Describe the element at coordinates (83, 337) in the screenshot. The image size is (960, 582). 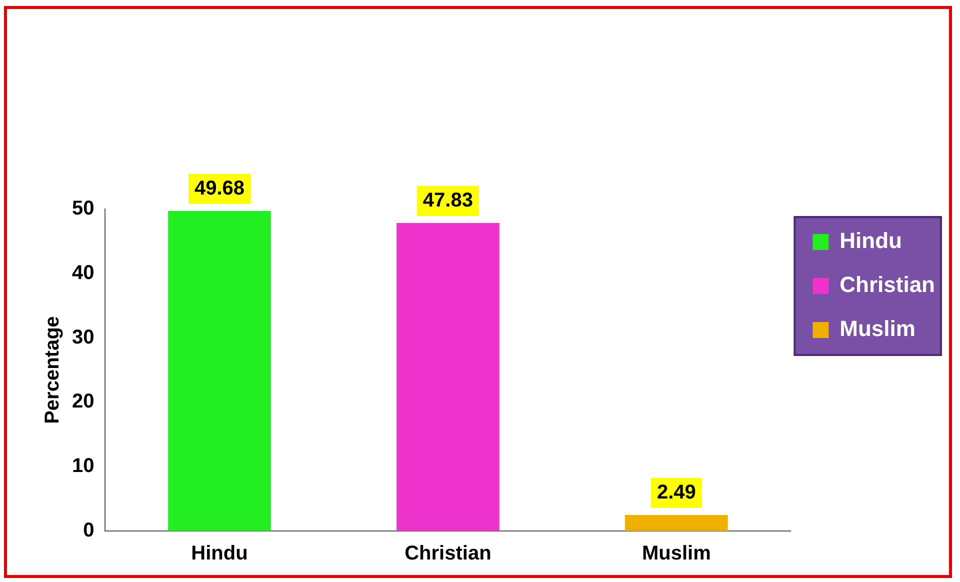
I see `y-tick-label: 30` at that location.